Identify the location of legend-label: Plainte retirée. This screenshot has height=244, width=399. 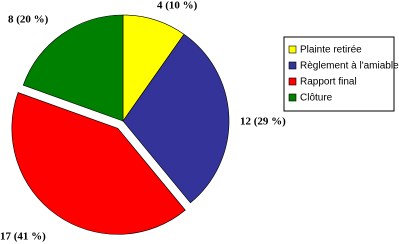
(331, 50).